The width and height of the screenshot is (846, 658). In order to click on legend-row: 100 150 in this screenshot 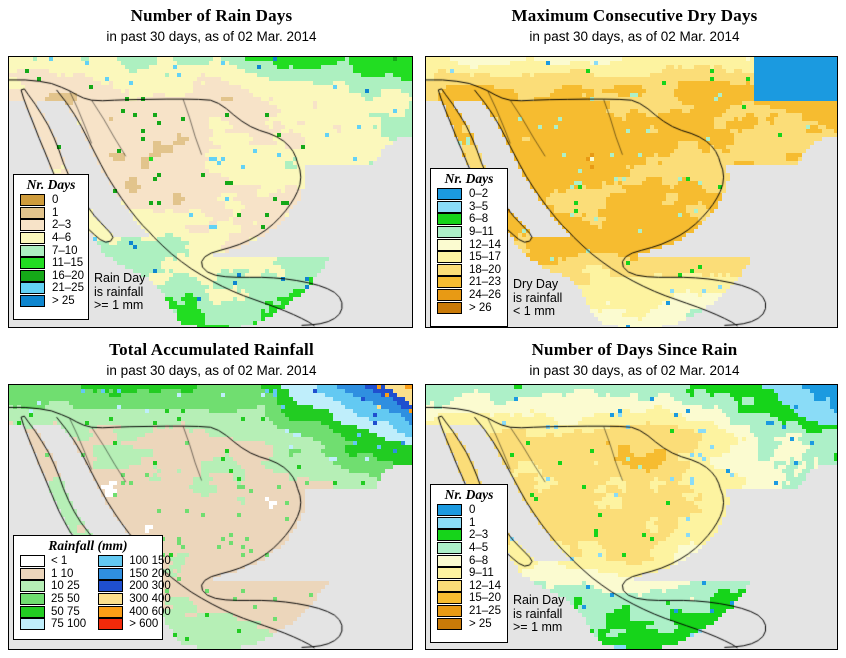, I will do `click(134, 561)`.